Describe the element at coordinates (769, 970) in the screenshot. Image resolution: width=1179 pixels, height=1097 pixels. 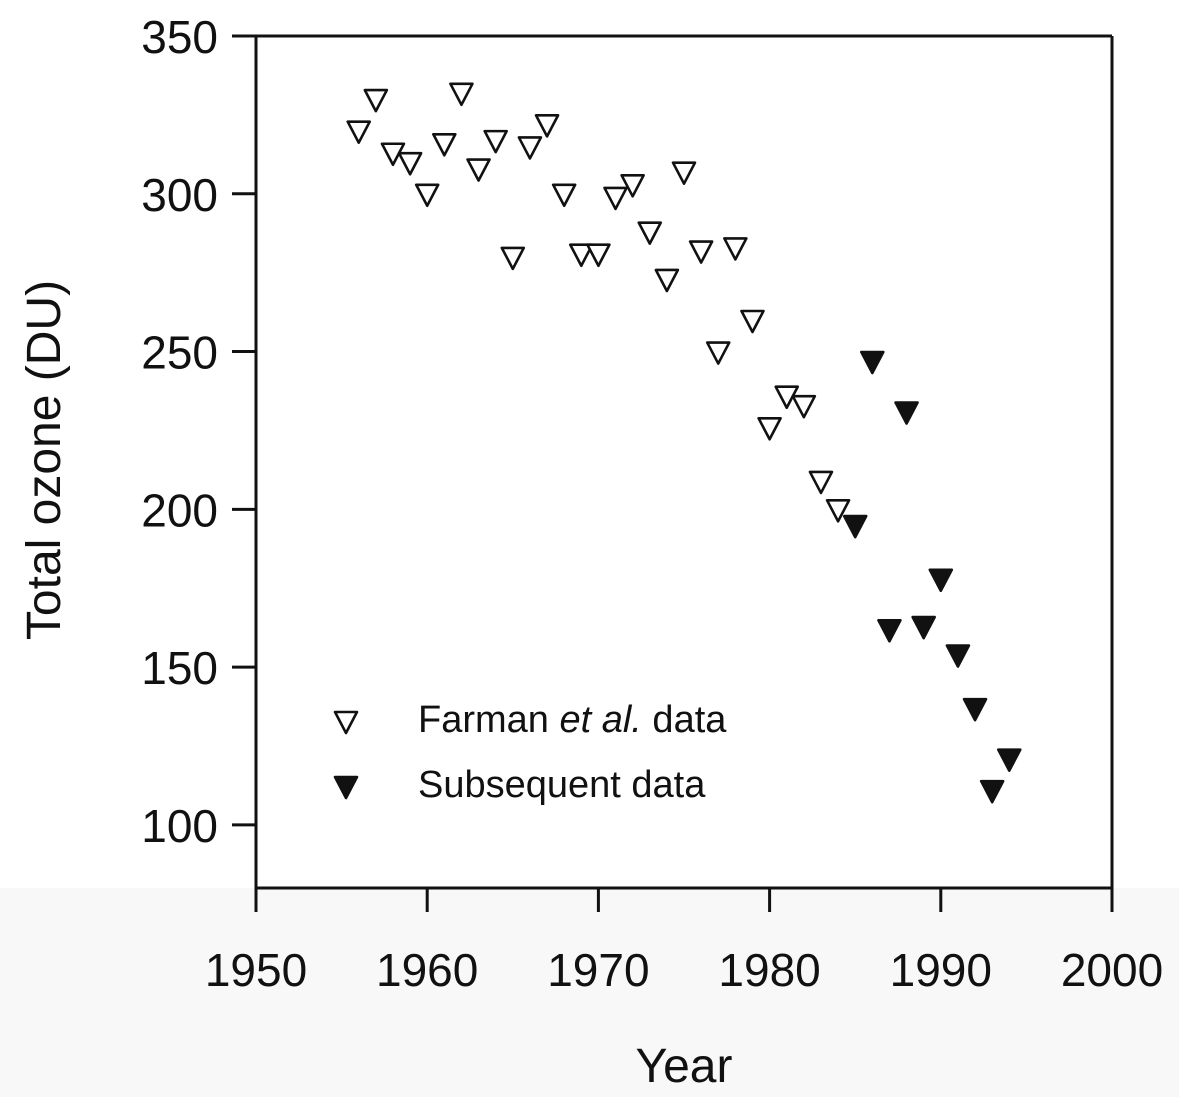
I see `x-tick-label: 1980` at that location.